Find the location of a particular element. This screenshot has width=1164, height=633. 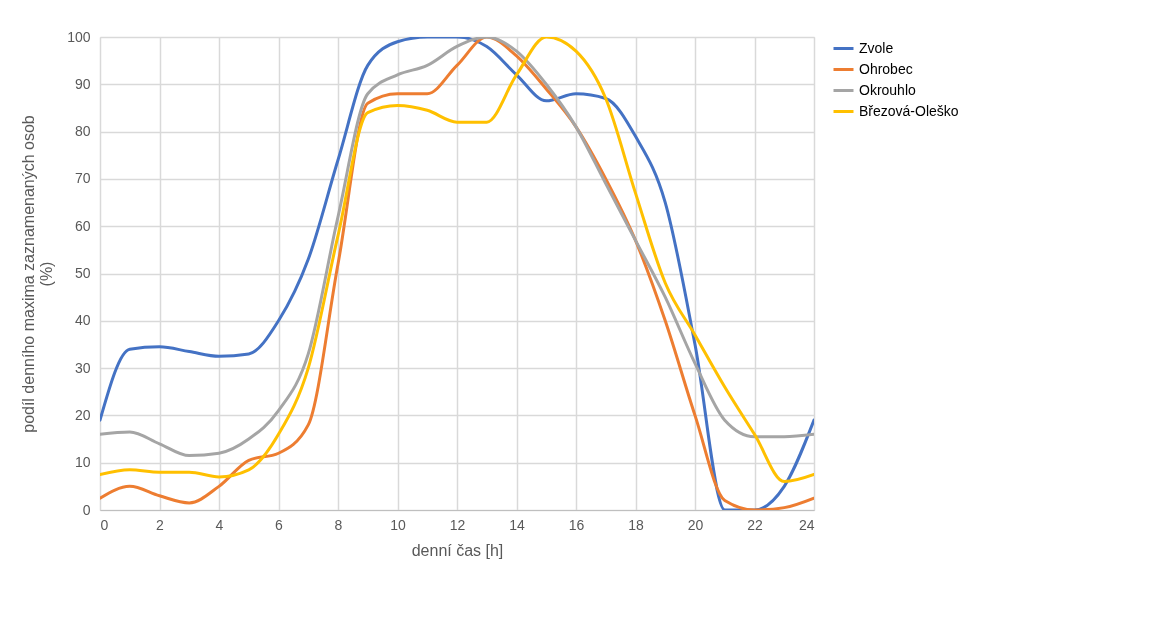

x-tick-label: 0 is located at coordinates (104, 524).